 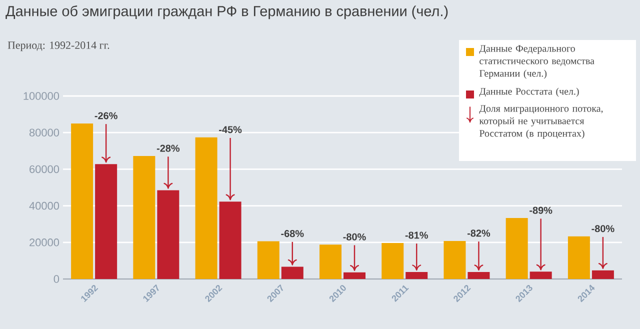 What do you see at coordinates (292, 234) in the screenshot?
I see `annotation: -68%` at bounding box center [292, 234].